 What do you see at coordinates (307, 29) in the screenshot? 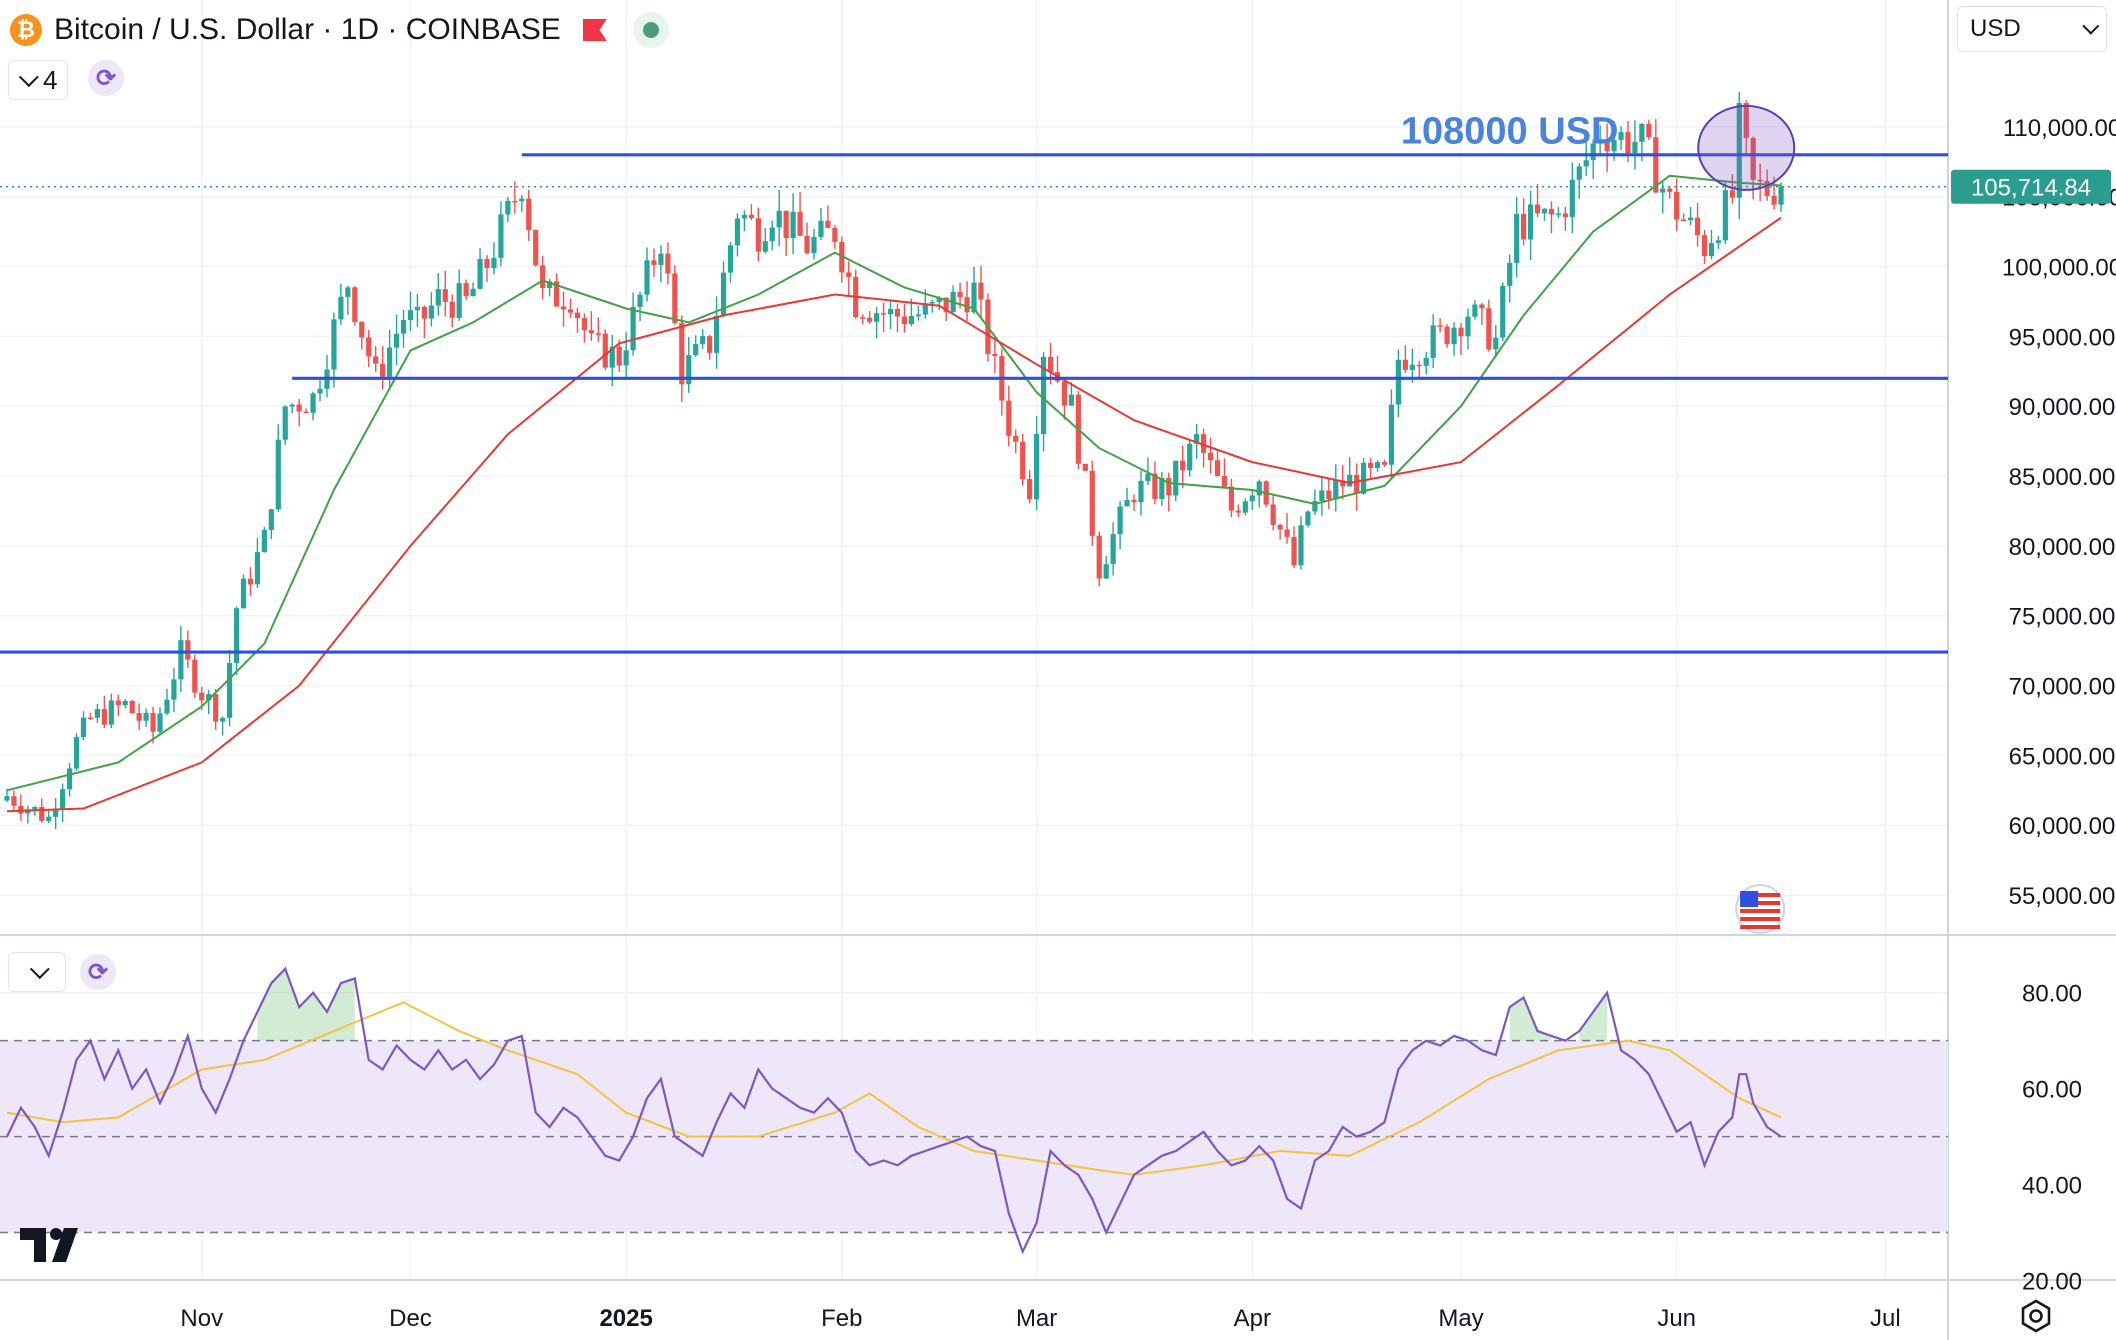
I see `symbol-title: Bitcoin / U.S. Dollar · 1D · COINBASE` at bounding box center [307, 29].